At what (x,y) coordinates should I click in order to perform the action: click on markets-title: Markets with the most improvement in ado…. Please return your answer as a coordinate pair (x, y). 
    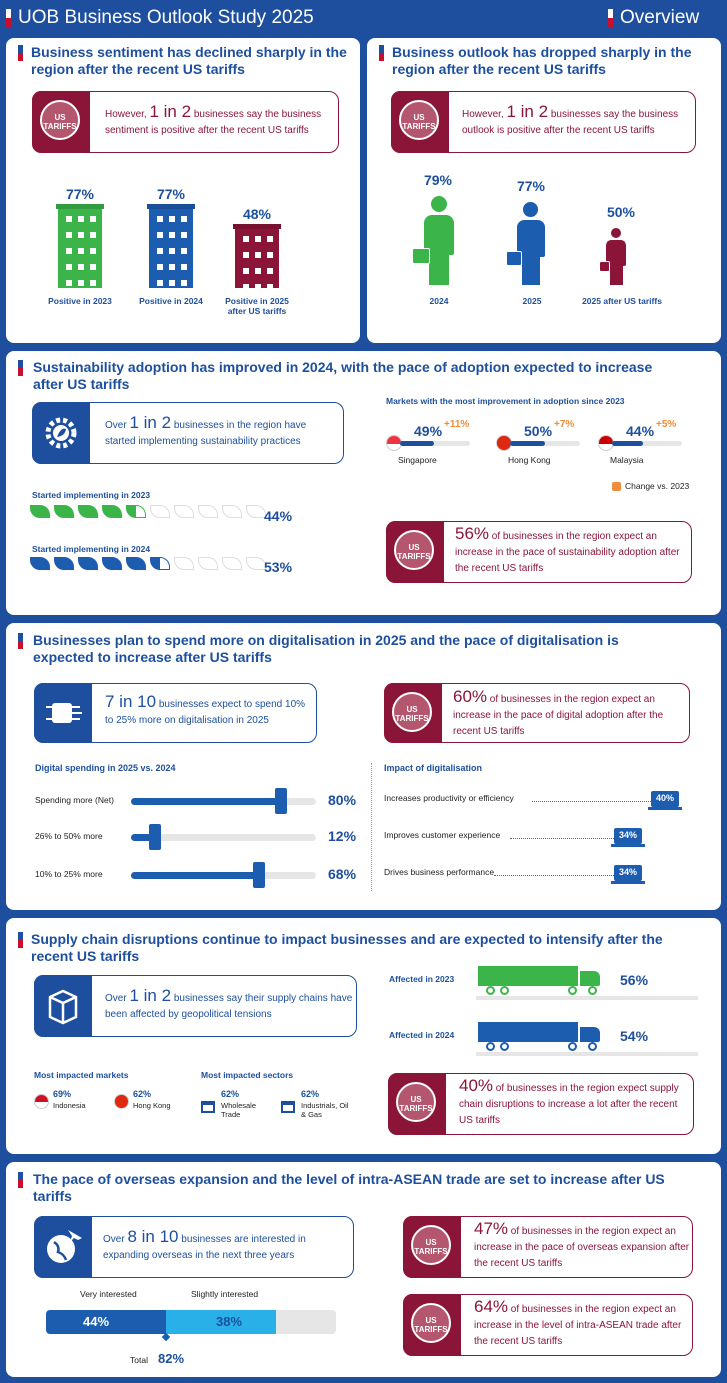
    Looking at the image, I should click on (505, 401).